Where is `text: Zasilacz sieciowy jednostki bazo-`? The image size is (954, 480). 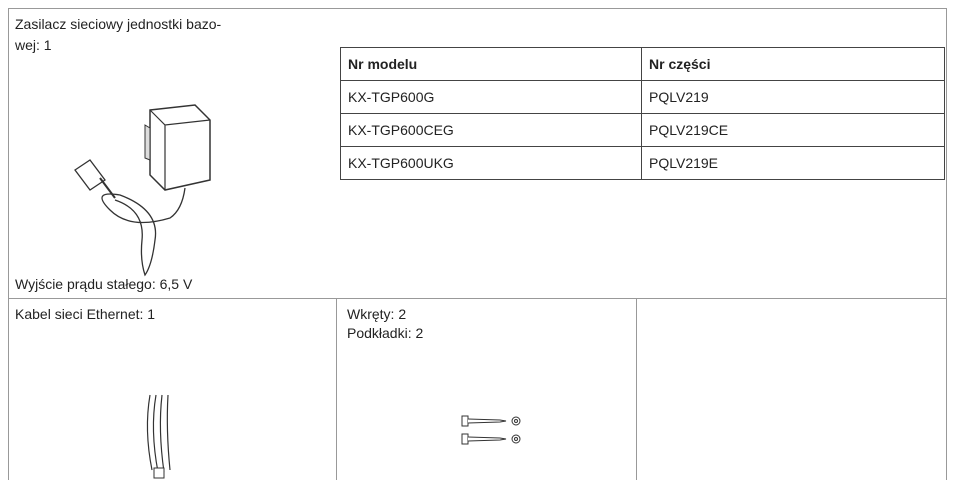 text: Zasilacz sieciowy jednostki bazo- is located at coordinates (118, 24).